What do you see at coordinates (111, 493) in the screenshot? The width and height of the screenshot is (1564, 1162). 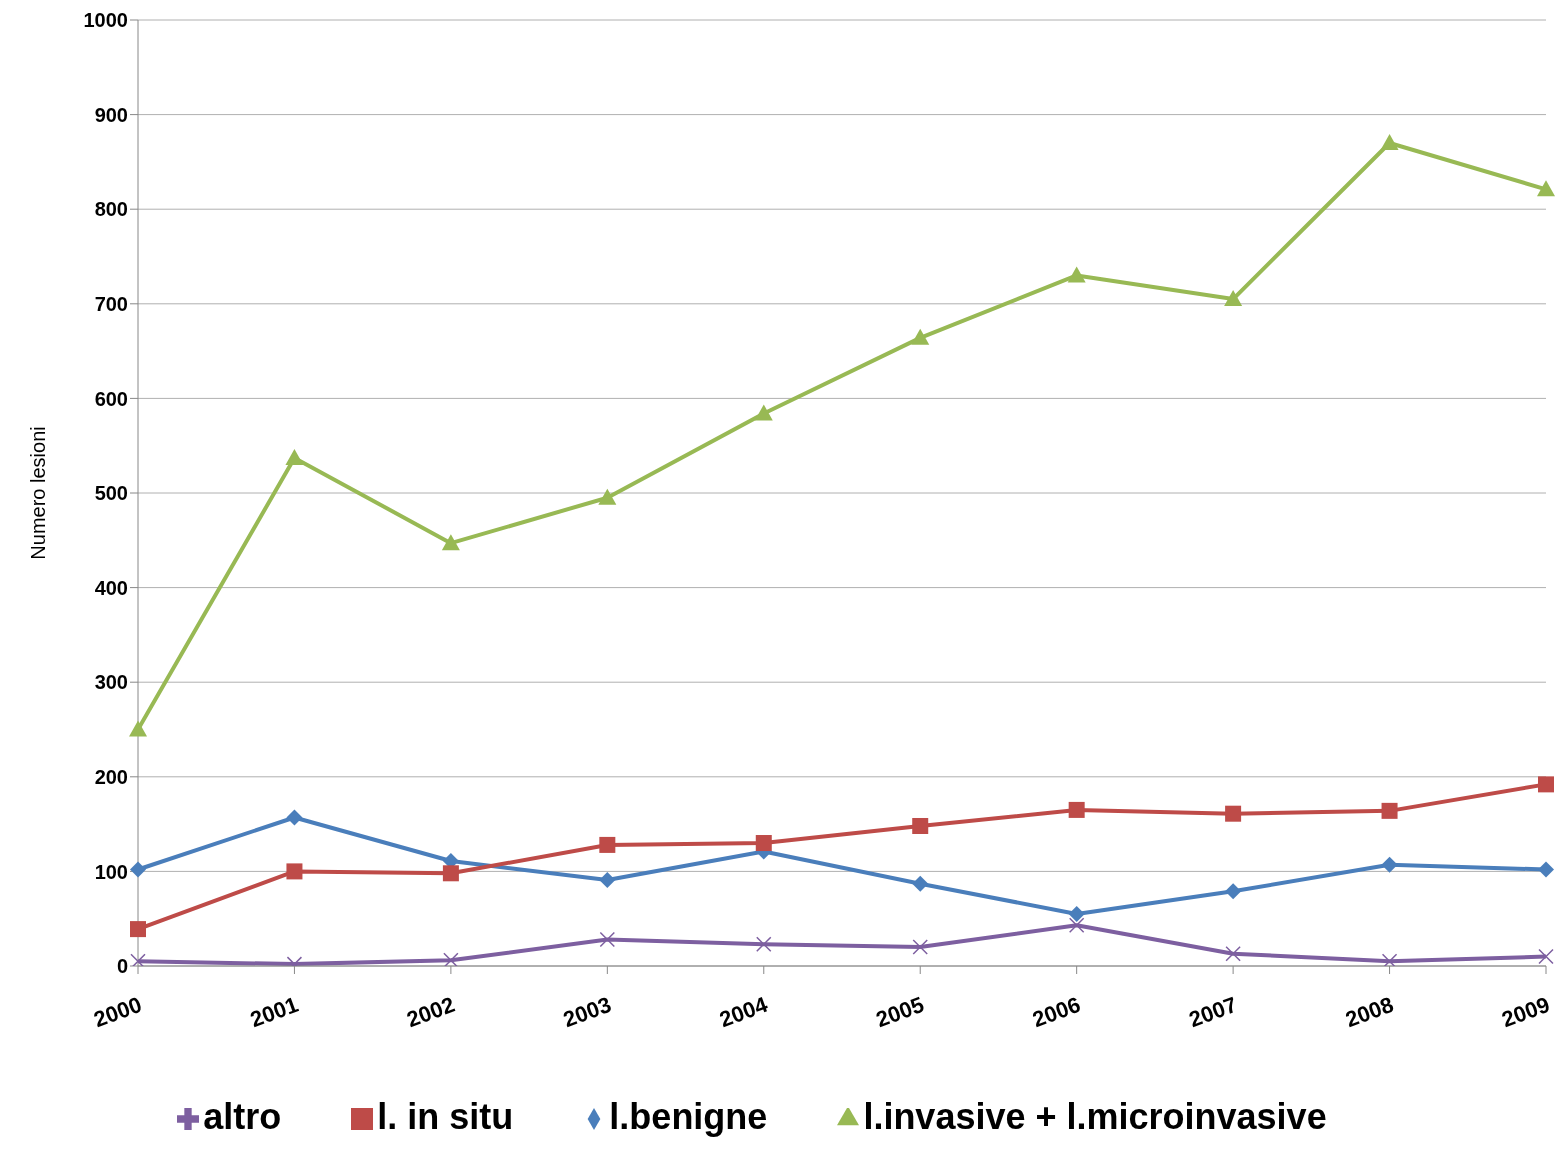 I see `y-tick-label: 500` at bounding box center [111, 493].